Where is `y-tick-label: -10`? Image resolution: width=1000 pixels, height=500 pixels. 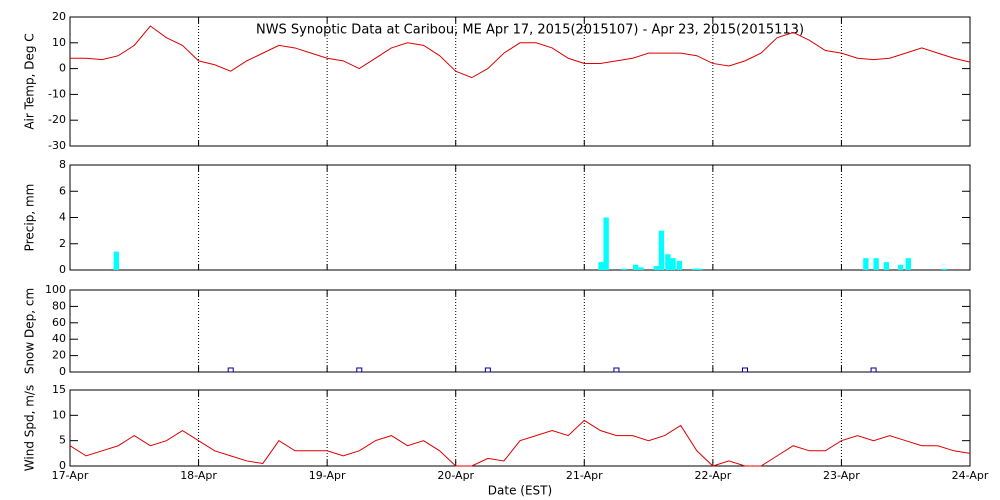 y-tick-label: -10 is located at coordinates (57, 93).